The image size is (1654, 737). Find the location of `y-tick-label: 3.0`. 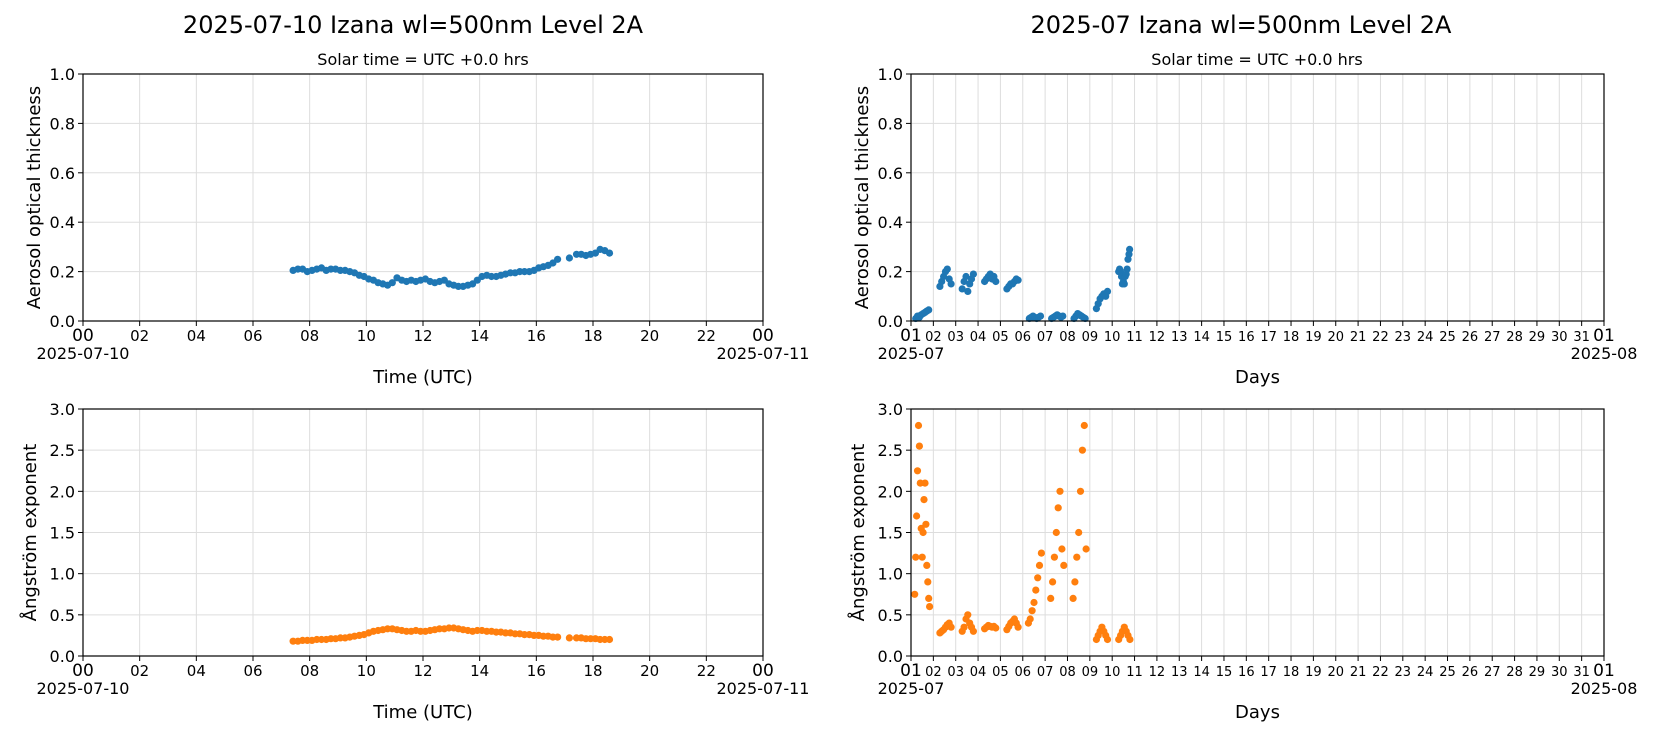

y-tick-label: 3.0 is located at coordinates (890, 409).